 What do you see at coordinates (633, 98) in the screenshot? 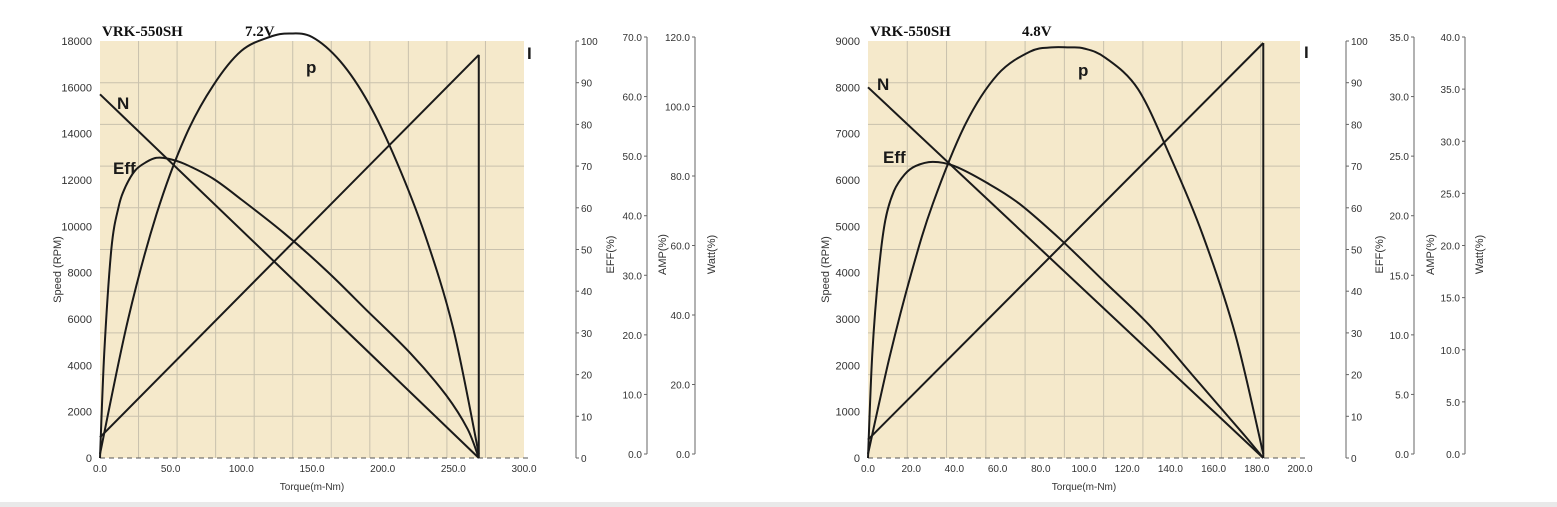
I see `amp-tick-label: 60.0` at bounding box center [633, 98].